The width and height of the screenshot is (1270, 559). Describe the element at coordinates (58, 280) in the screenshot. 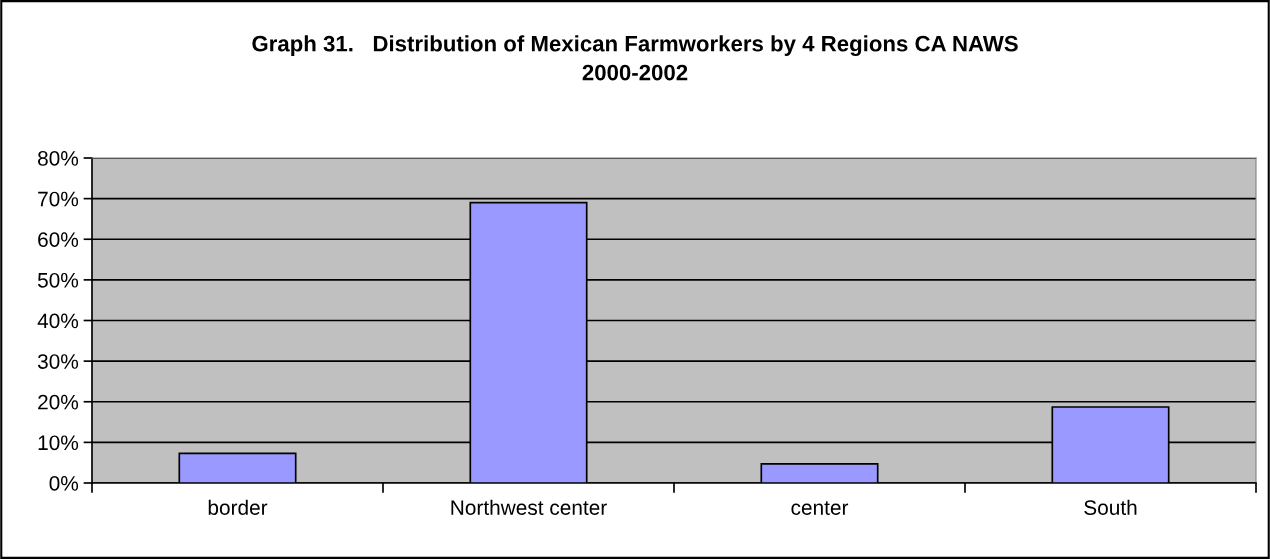

I see `y-tick-label: 50%` at that location.